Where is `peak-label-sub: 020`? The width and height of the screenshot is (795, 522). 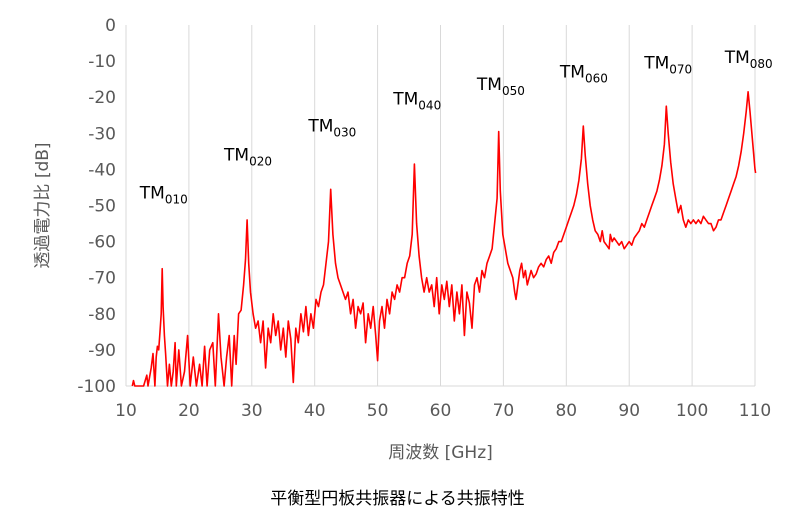 peak-label-sub: 020 is located at coordinates (260, 161).